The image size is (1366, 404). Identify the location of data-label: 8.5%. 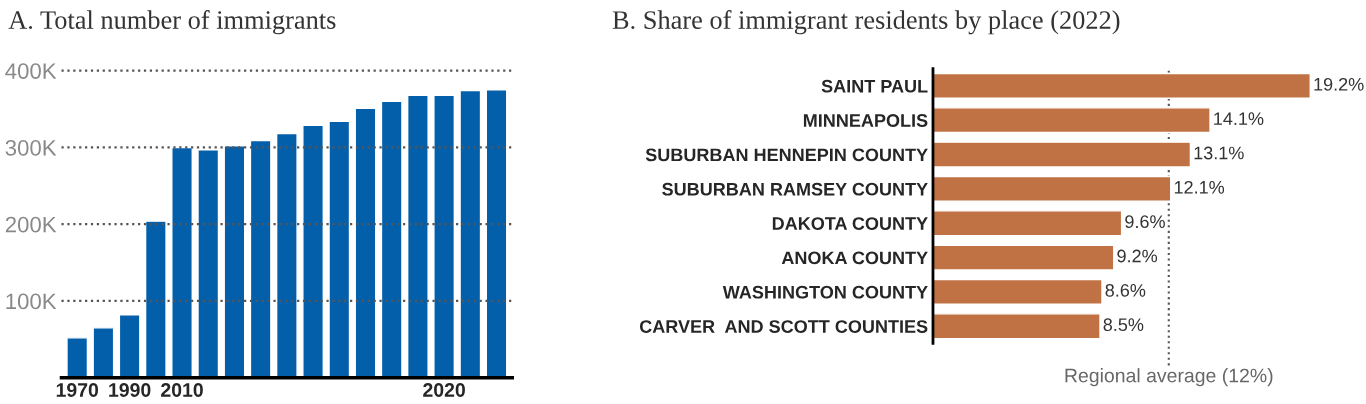
(1123, 325).